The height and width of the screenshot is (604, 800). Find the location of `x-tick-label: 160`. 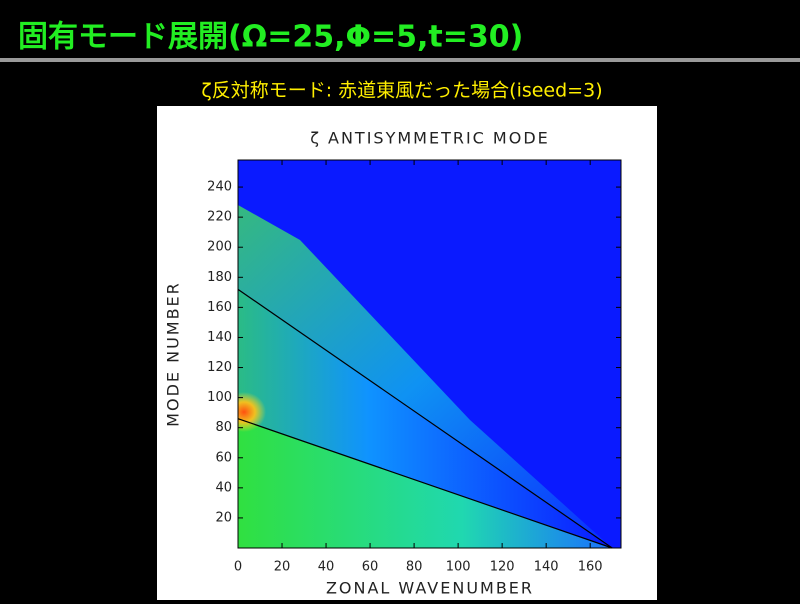

x-tick-label: 160 is located at coordinates (590, 567).